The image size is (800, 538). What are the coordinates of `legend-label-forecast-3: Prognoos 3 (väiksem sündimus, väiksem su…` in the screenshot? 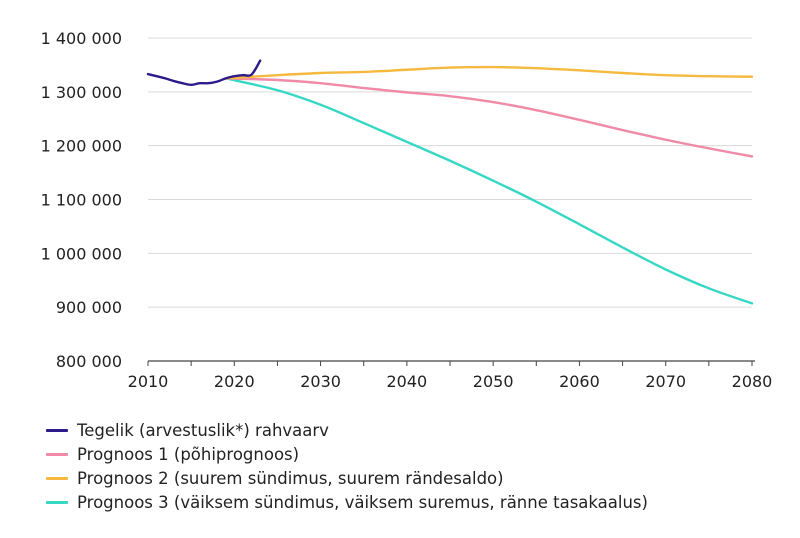 It's located at (362, 502).